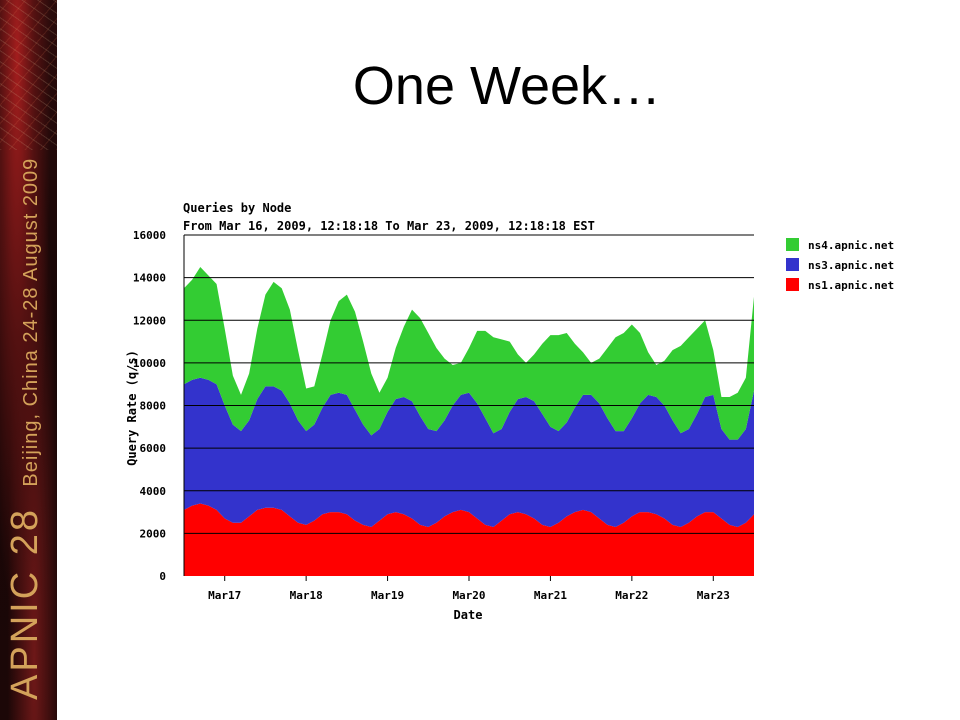  What do you see at coordinates (153, 533) in the screenshot?
I see `y-tick-label: 2000` at bounding box center [153, 533].